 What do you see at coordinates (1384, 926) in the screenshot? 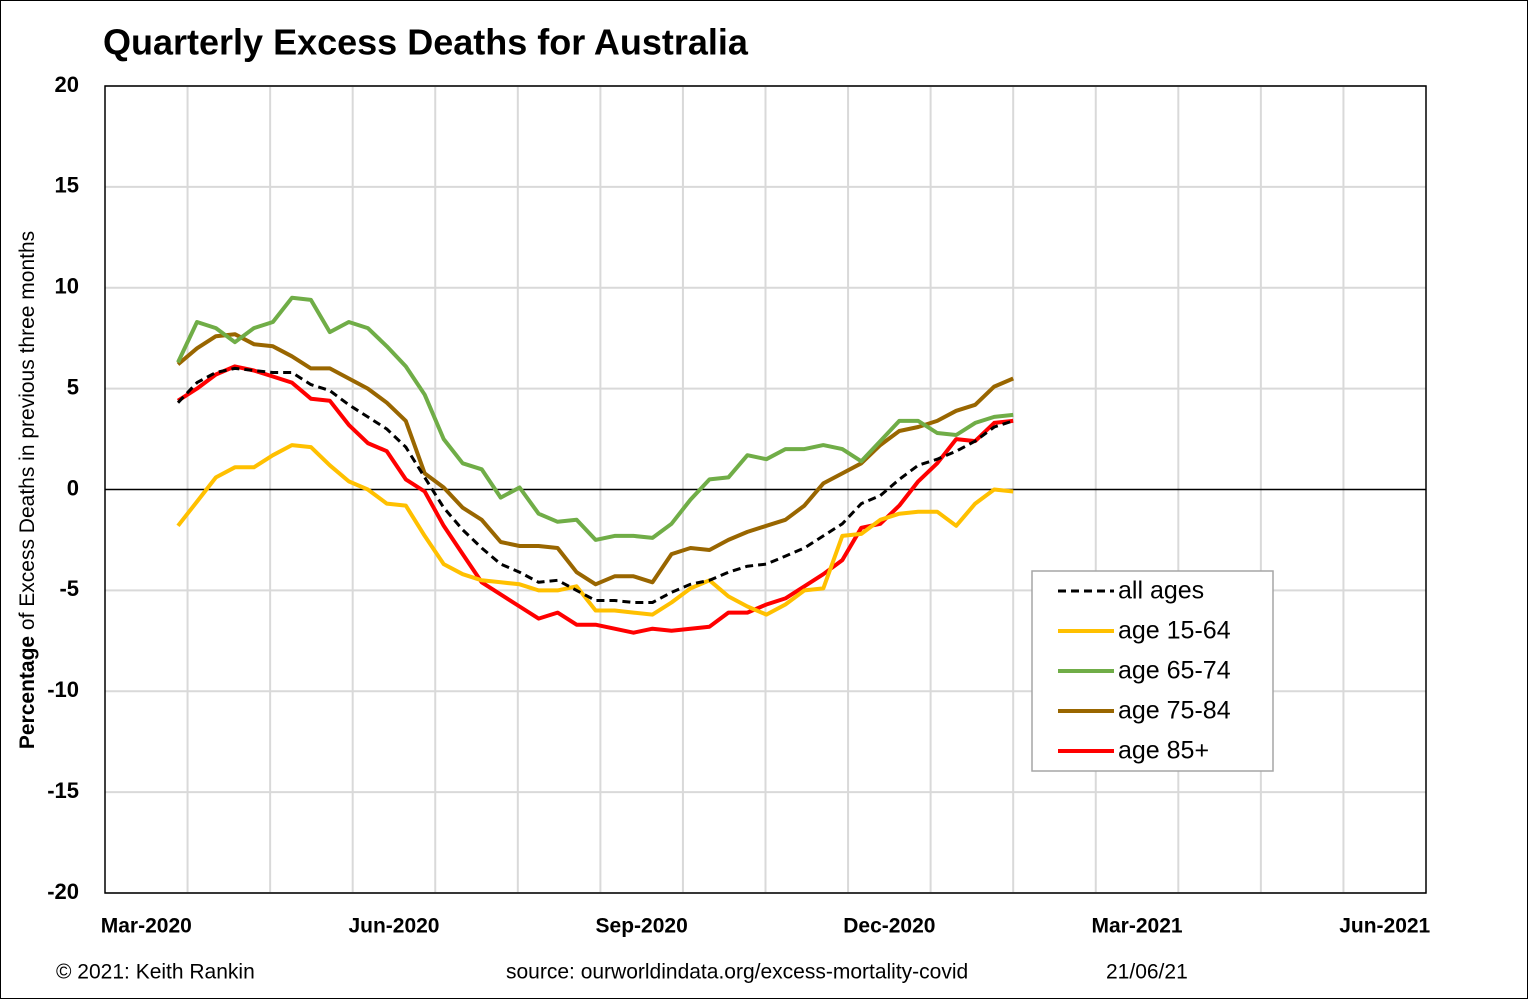
I see `x-tick-label: Jun-2021` at bounding box center [1384, 926].